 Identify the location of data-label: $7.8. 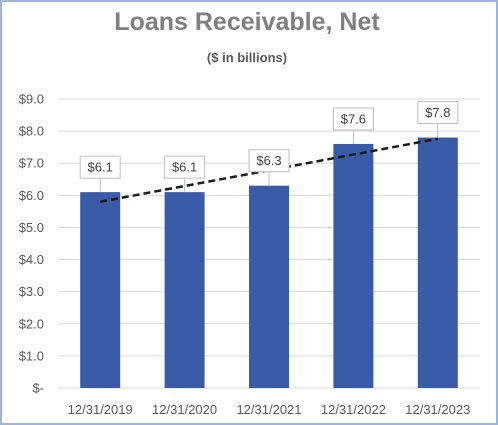
(437, 112).